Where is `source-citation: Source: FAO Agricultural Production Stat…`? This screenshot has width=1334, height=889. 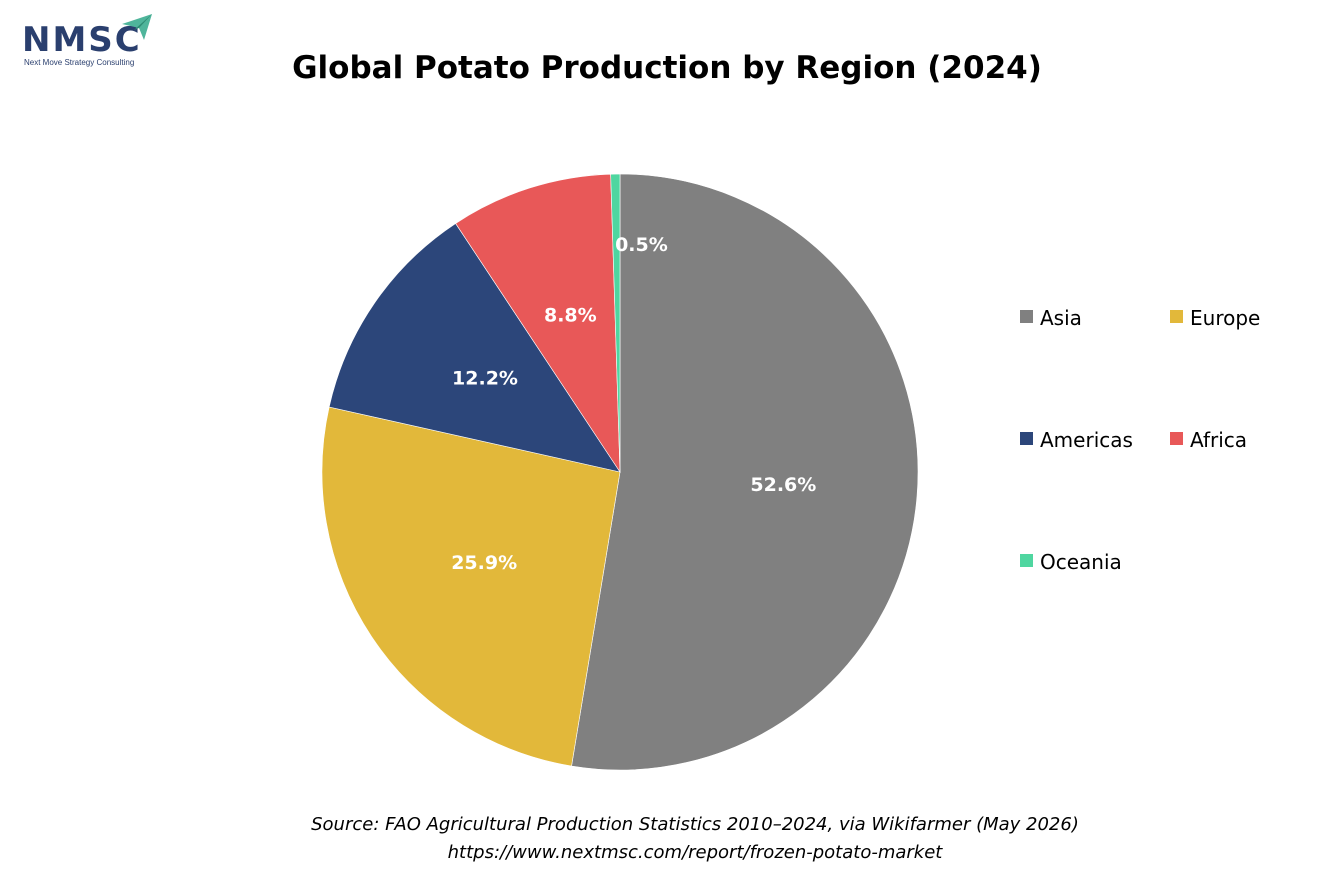 source-citation: Source: FAO Agricultural Production Stat… is located at coordinates (695, 824).